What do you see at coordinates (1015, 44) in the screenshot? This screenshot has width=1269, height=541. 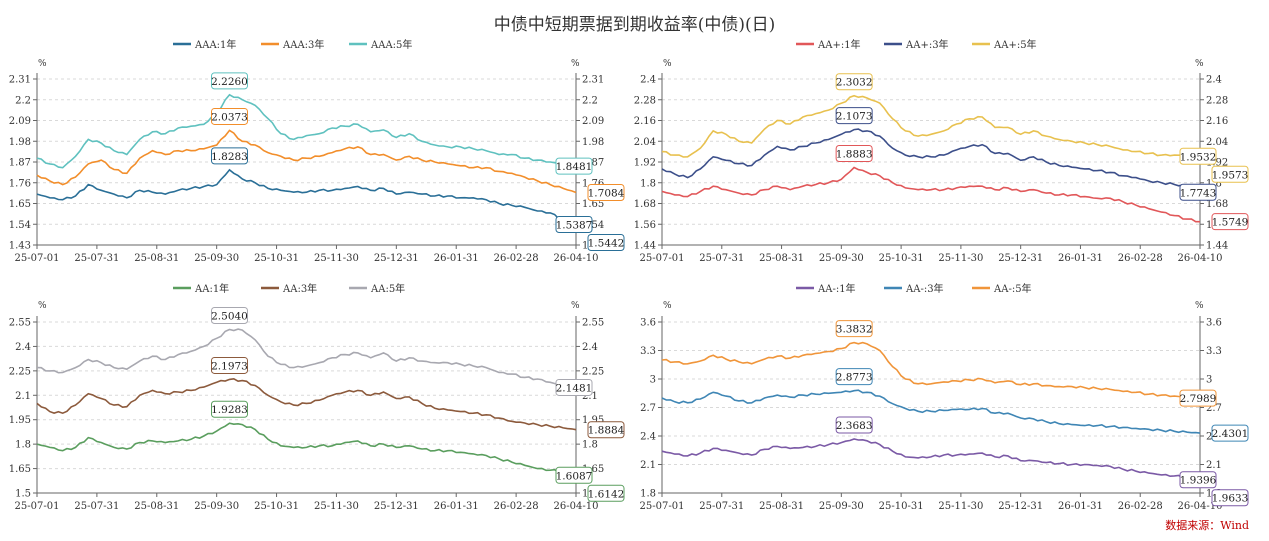 I see `legend-label: AA+:5年` at bounding box center [1015, 44].